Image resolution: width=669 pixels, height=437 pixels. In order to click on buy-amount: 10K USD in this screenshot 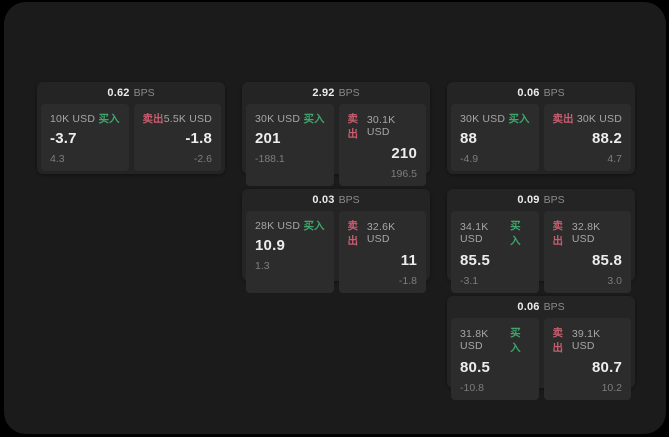, I will do `click(73, 118)`.